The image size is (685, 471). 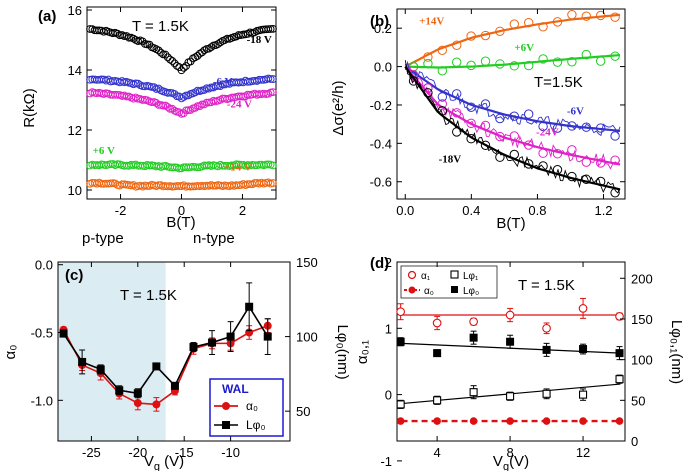 What do you see at coordinates (437, 452) in the screenshot?
I see `x-tick-label: 4` at bounding box center [437, 452].